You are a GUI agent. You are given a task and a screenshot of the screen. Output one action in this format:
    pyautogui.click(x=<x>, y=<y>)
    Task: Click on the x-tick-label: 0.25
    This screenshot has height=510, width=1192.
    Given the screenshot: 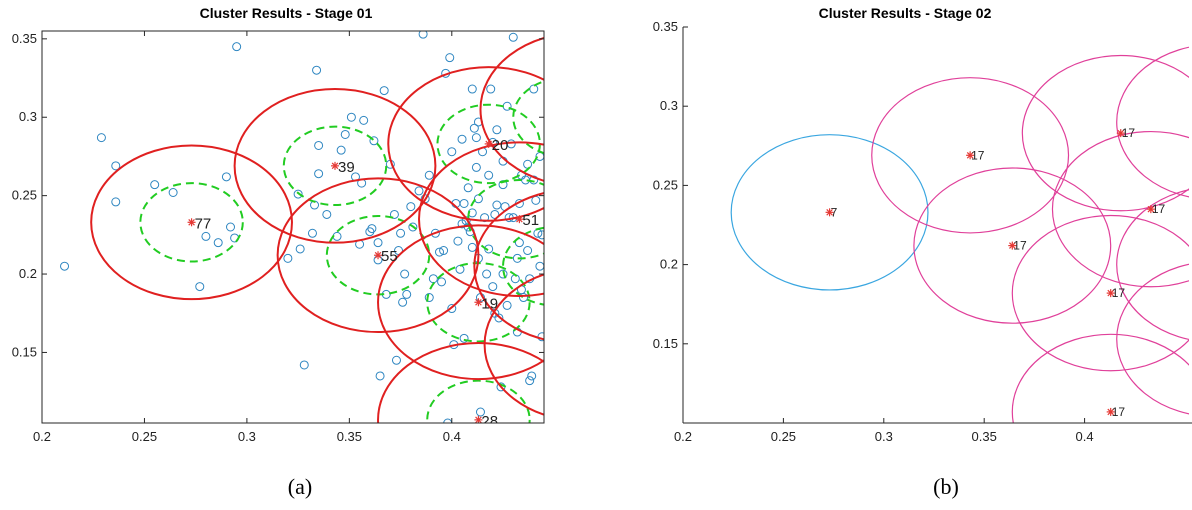 What is the action you would take?
    pyautogui.click(x=144, y=436)
    